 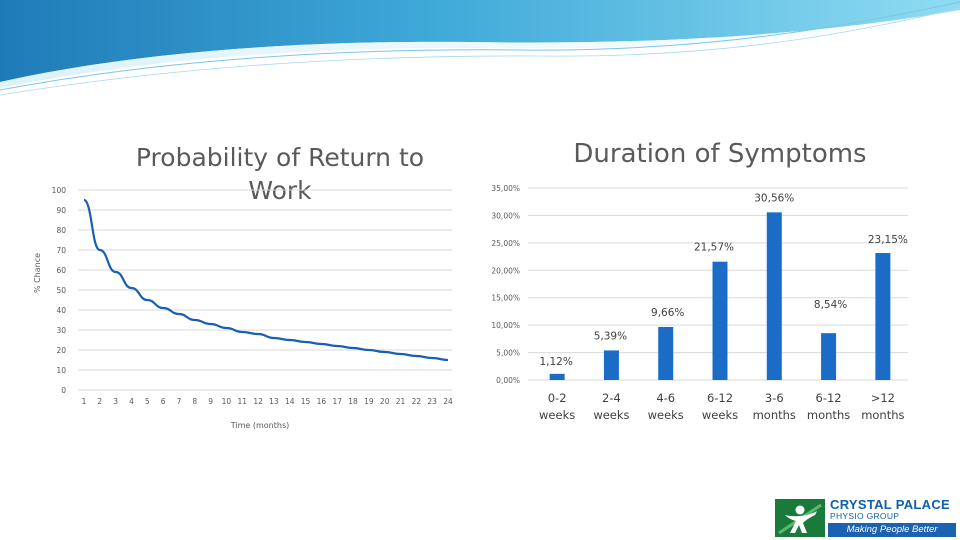 What do you see at coordinates (505, 298) in the screenshot?
I see `y-tick-label: 15,00%` at bounding box center [505, 298].